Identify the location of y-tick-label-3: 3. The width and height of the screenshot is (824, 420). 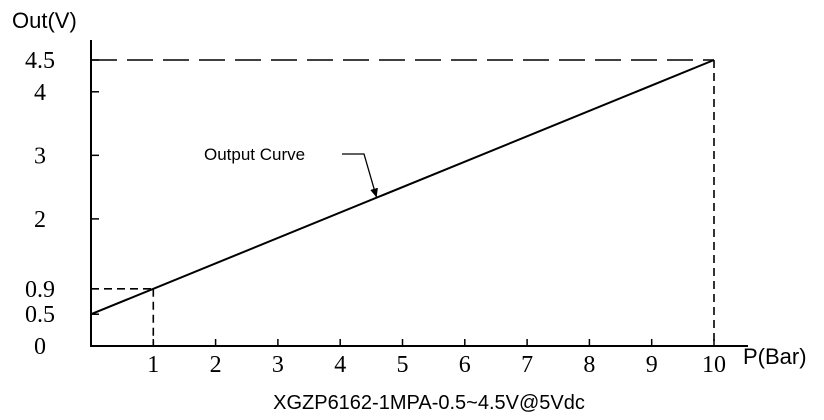
(40, 156).